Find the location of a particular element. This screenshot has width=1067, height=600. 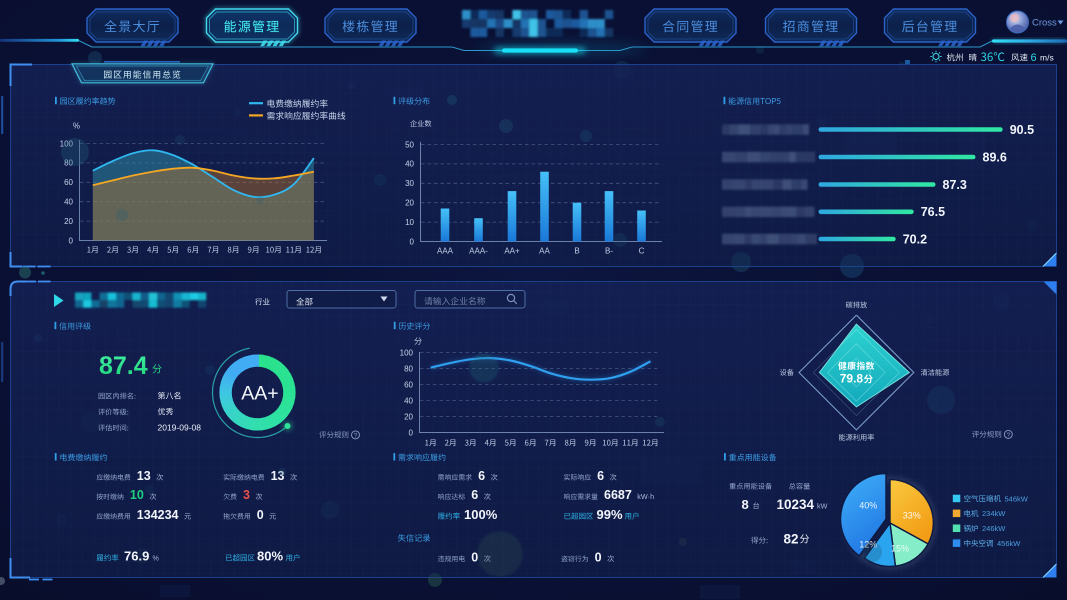

svg-text: 234kW is located at coordinates (994, 513).